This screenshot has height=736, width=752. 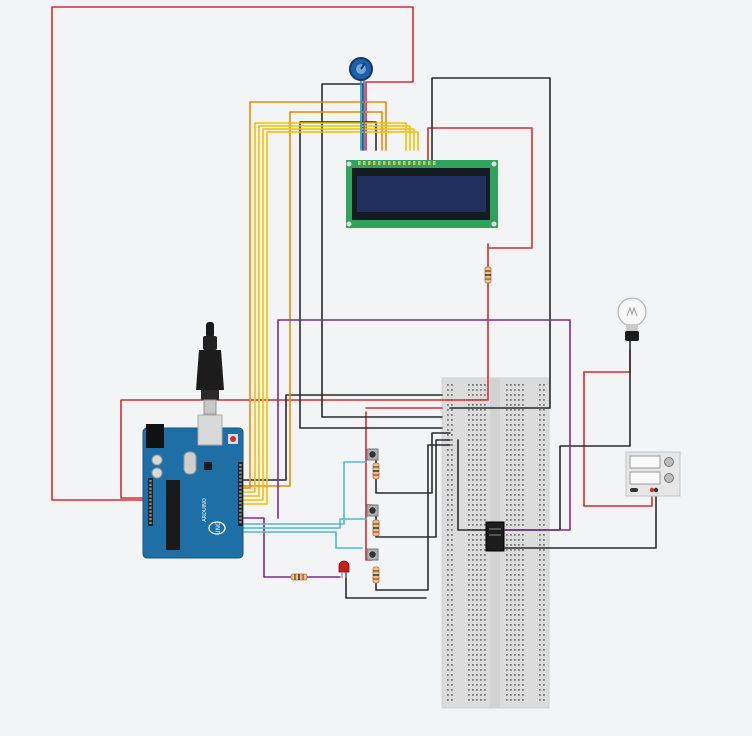 What do you see at coordinates (218, 528) in the screenshot?
I see `arduino-uno-label: UNO` at bounding box center [218, 528].